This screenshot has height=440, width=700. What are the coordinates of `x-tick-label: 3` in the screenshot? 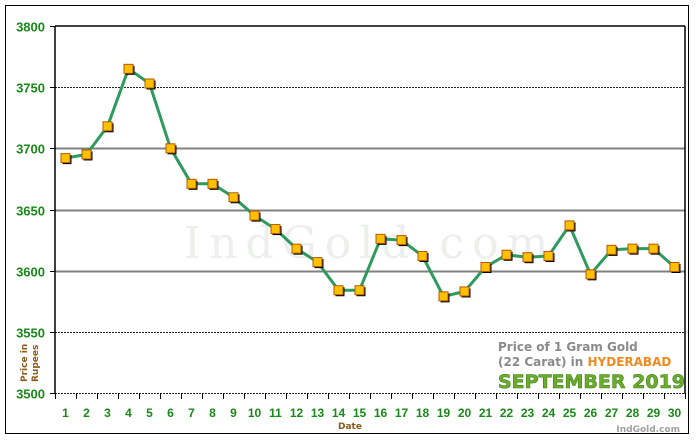 It's located at (107, 413).